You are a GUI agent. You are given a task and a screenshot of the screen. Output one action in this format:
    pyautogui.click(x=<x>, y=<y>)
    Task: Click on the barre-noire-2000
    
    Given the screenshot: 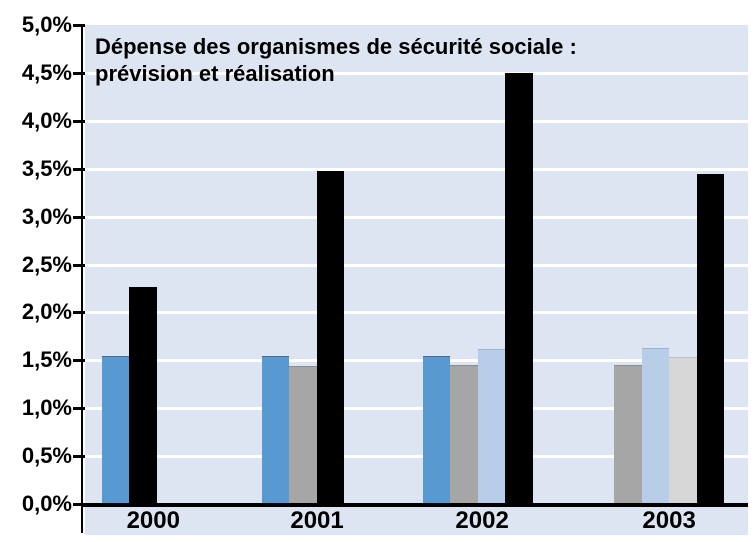 What is the action you would take?
    pyautogui.click(x=143, y=395)
    